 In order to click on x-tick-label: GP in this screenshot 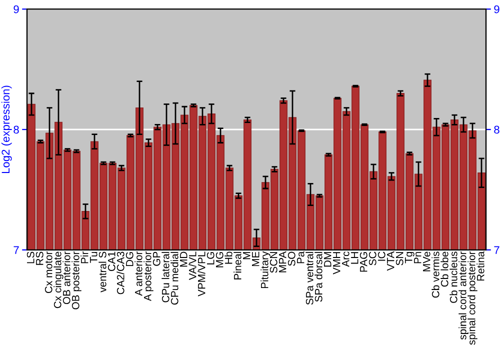, I will do `click(156, 259)`.